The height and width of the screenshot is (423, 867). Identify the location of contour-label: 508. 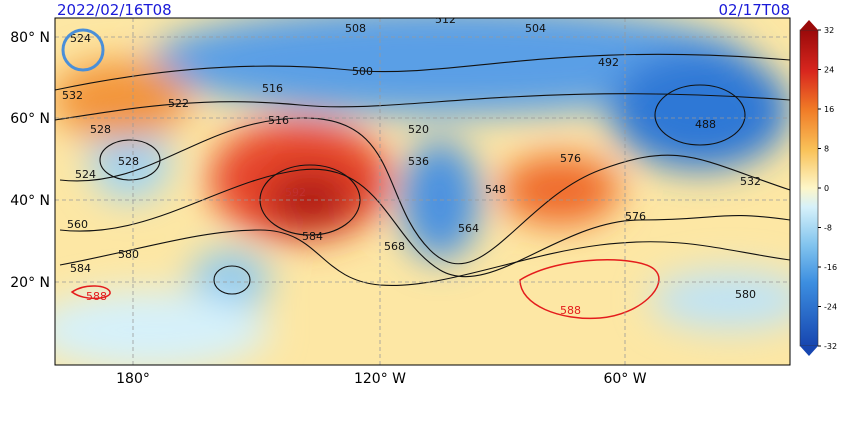
(355, 28).